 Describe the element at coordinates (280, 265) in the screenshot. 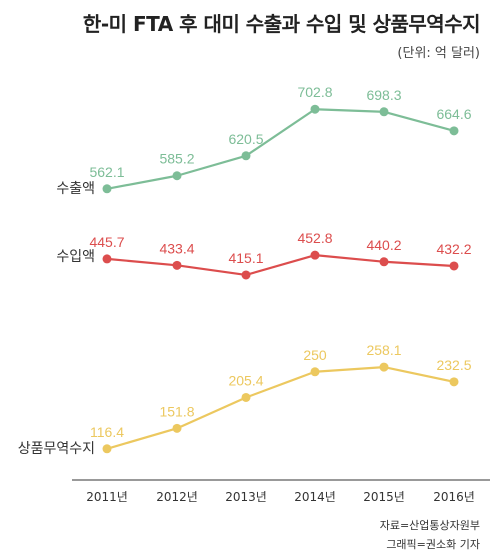

I see `imports-line` at that location.